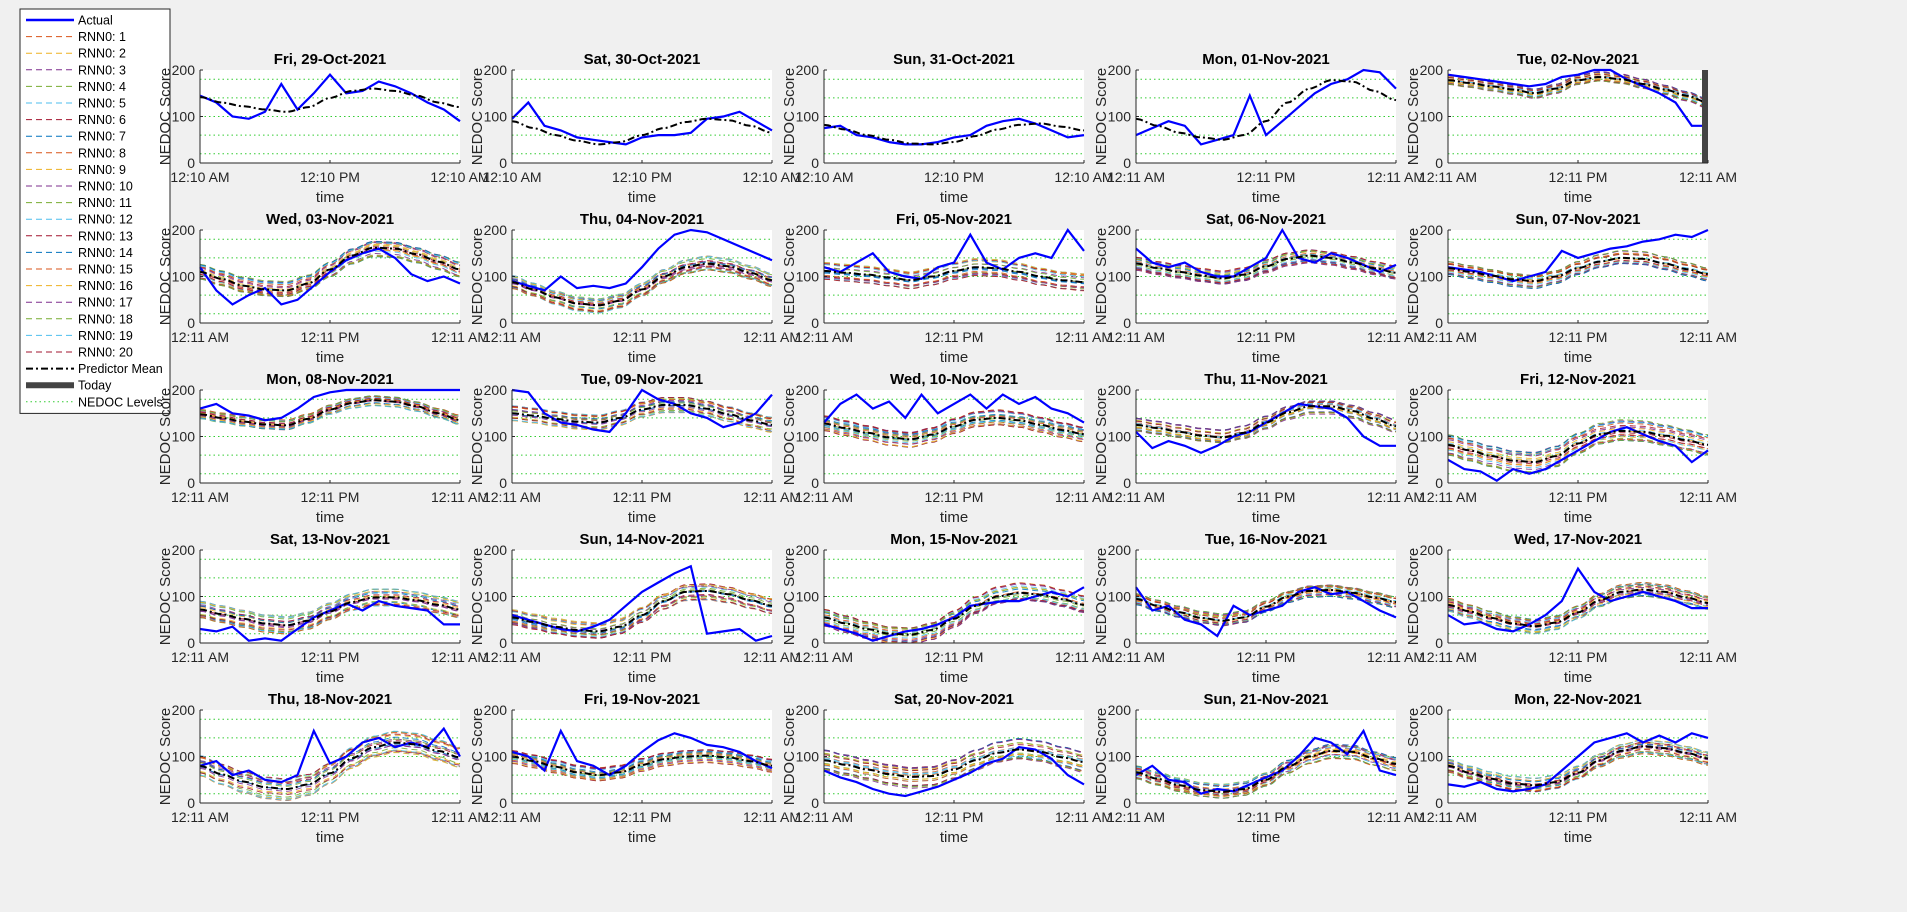 The height and width of the screenshot is (912, 1907). I want to click on subplot-title: Mon, 08-Nov-2021, so click(330, 379).